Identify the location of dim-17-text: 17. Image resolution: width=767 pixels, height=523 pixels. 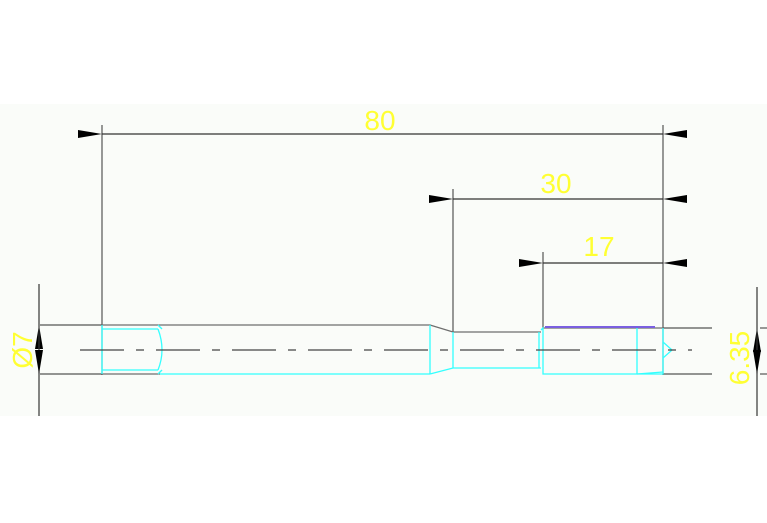
(598, 246).